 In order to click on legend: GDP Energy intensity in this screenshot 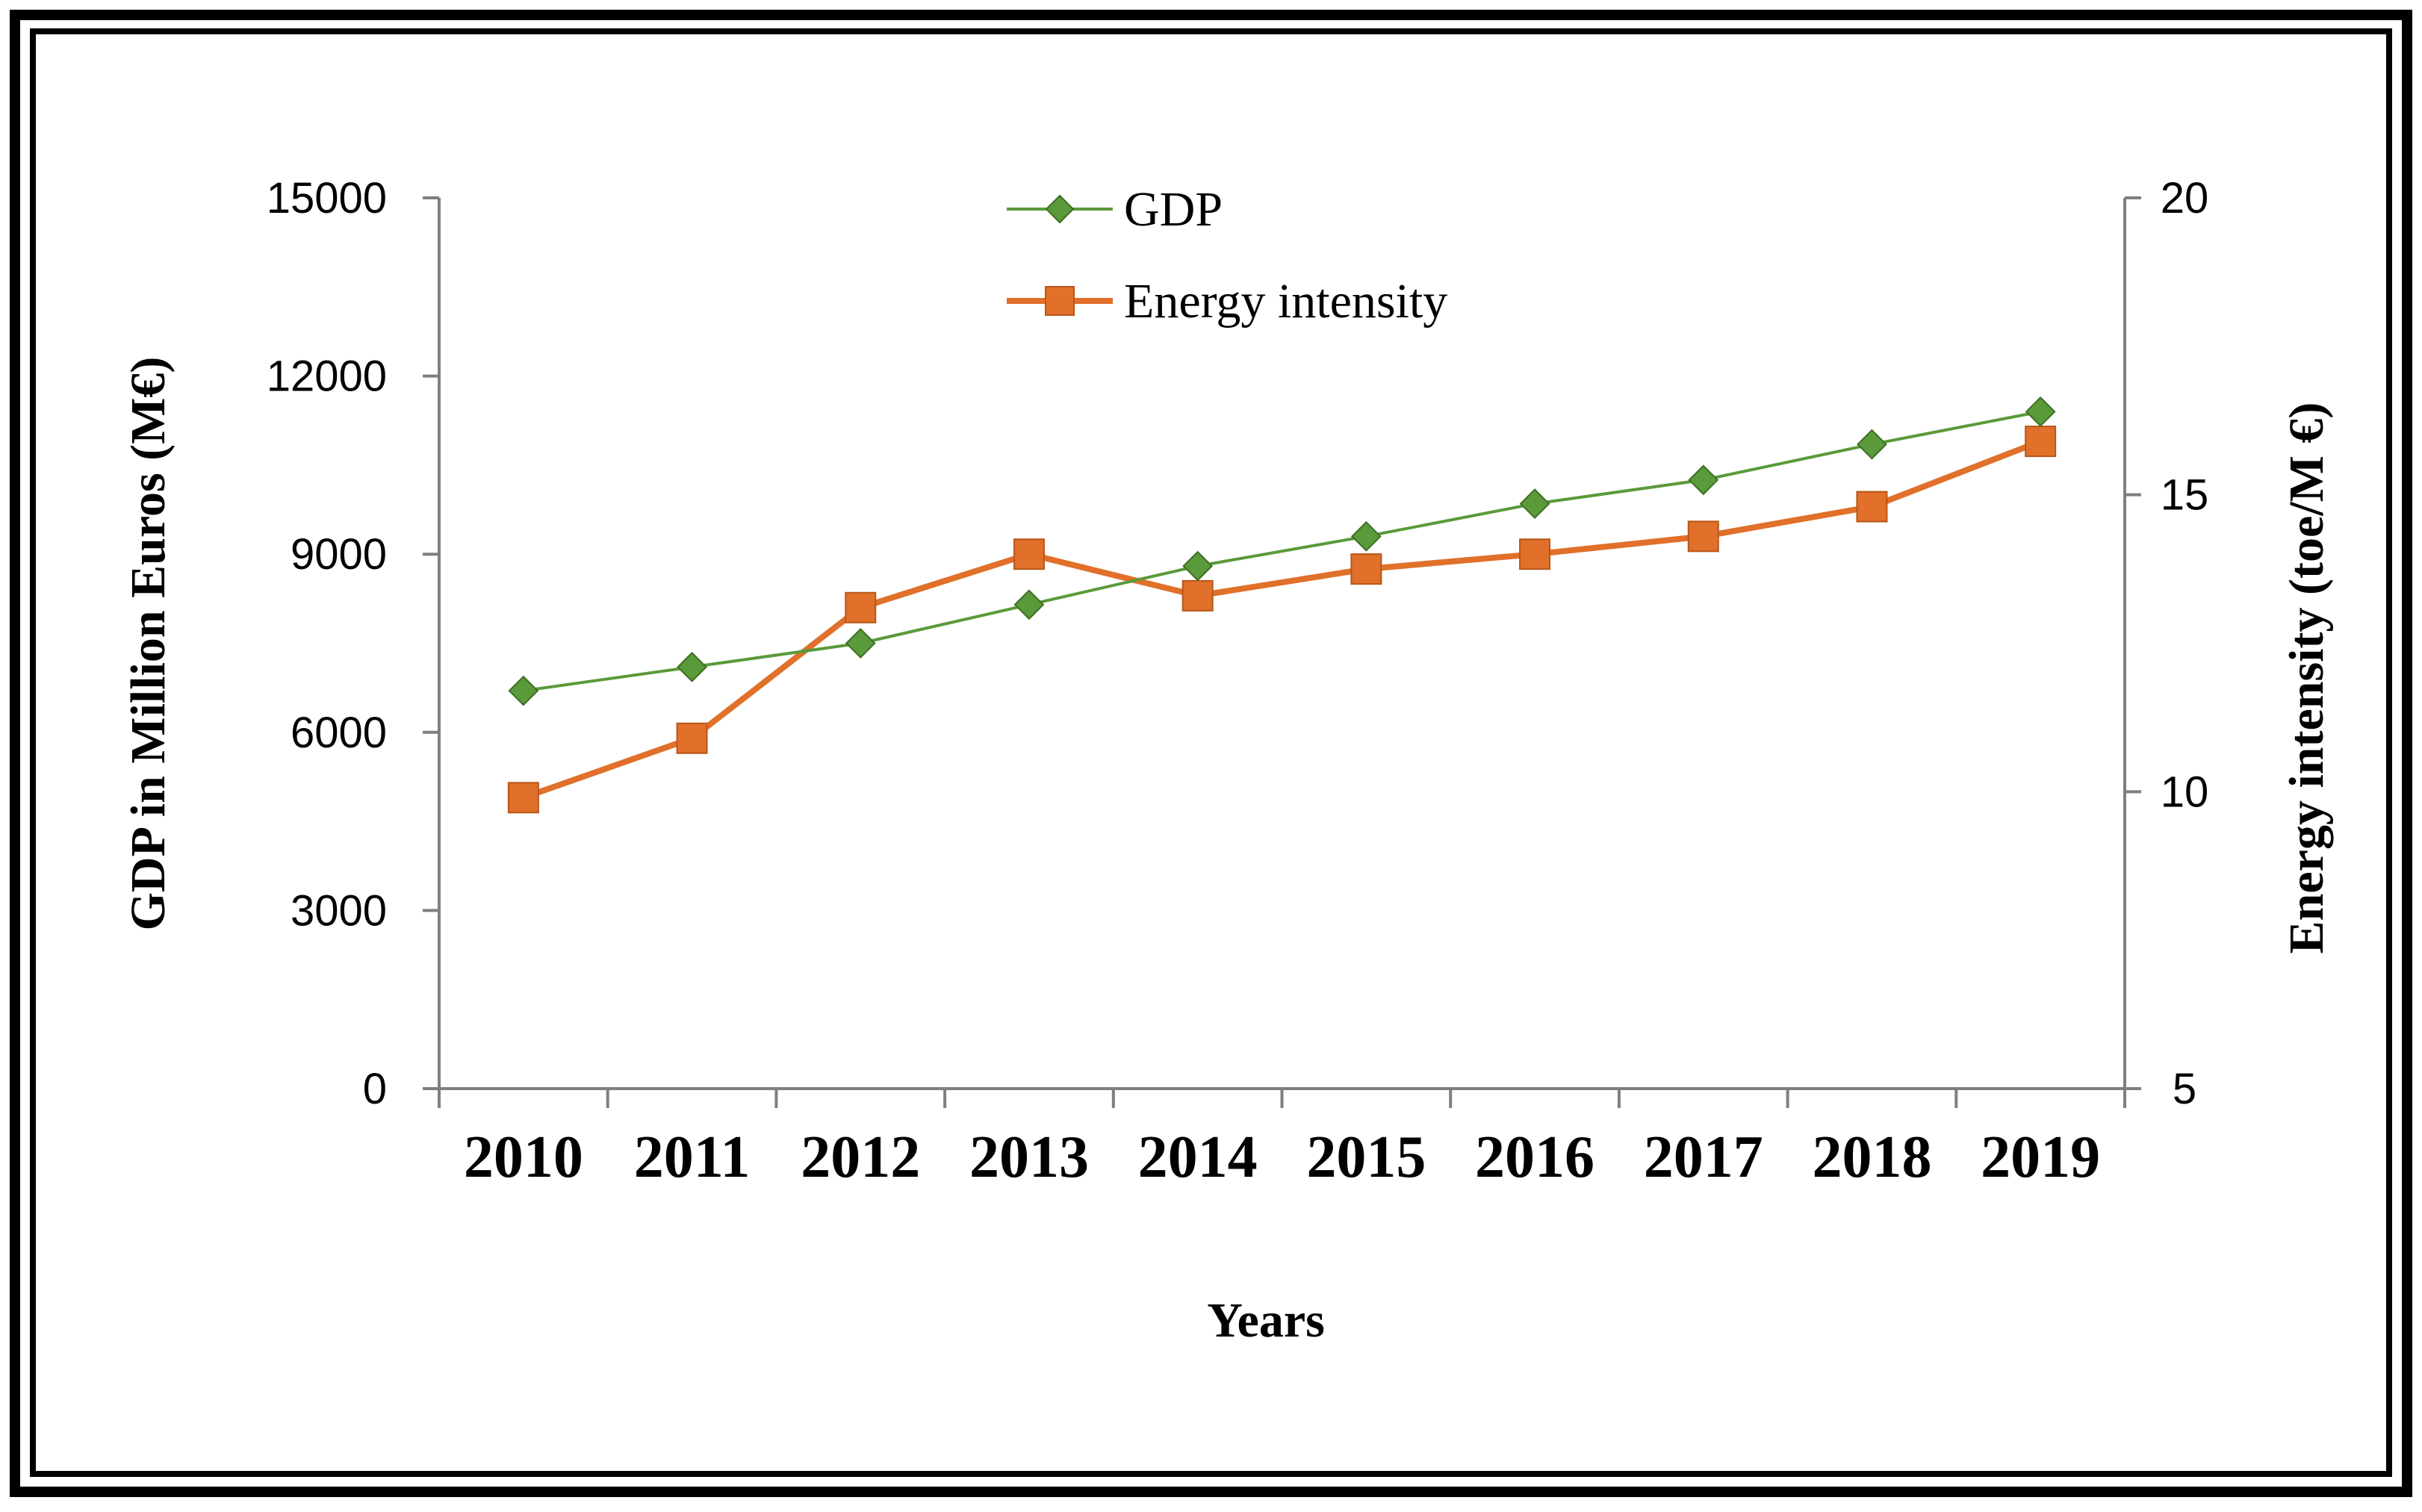, I will do `click(1227, 255)`.